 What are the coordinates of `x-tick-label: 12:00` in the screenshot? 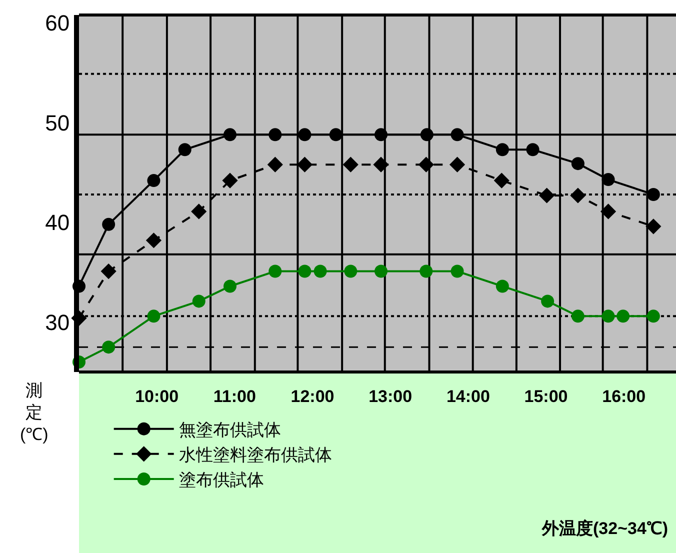 It's located at (312, 396).